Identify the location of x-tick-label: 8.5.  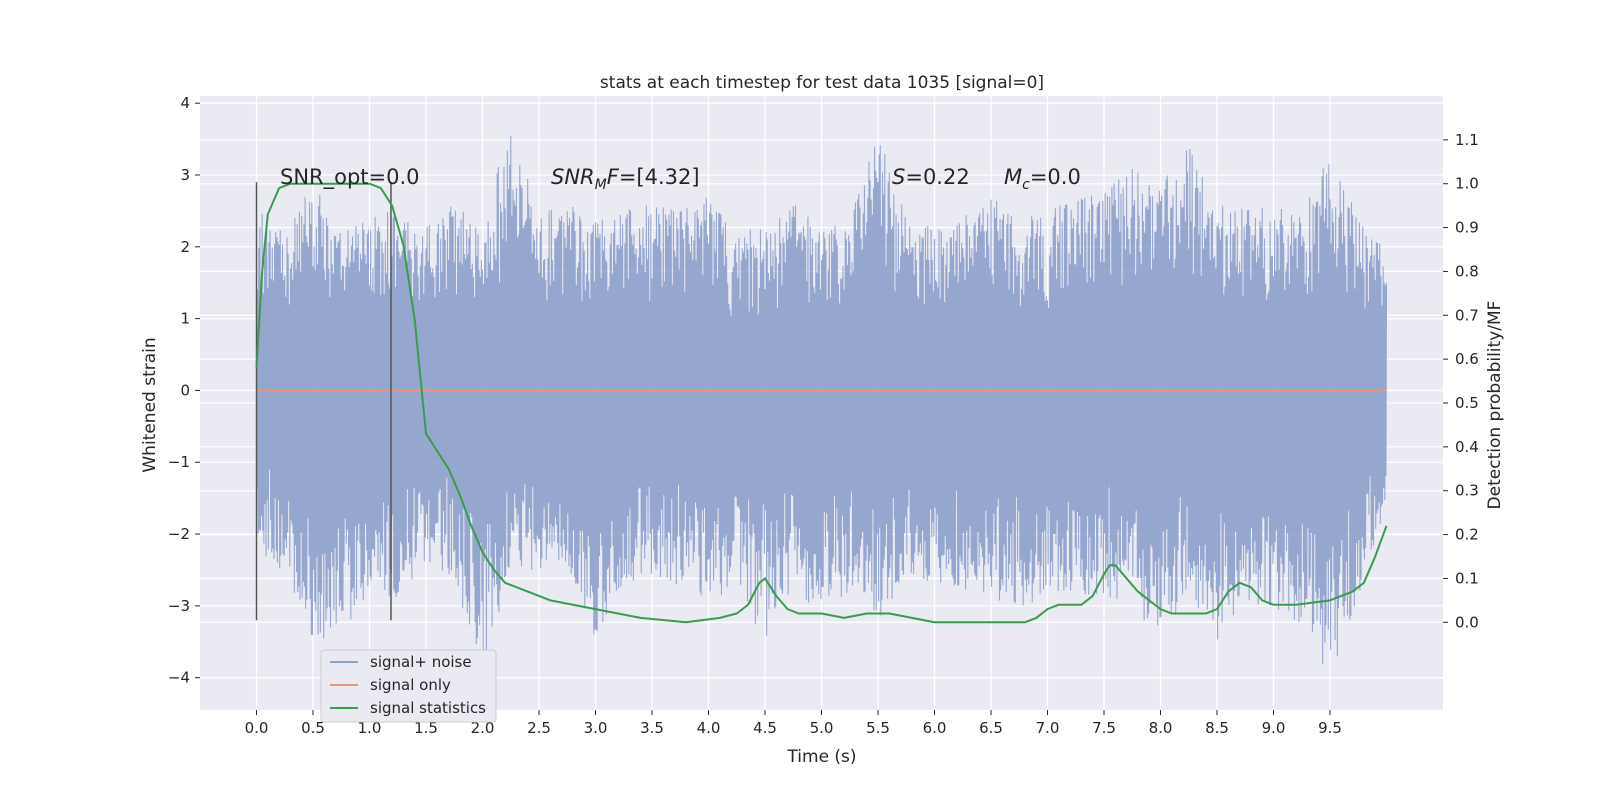
(1217, 728).